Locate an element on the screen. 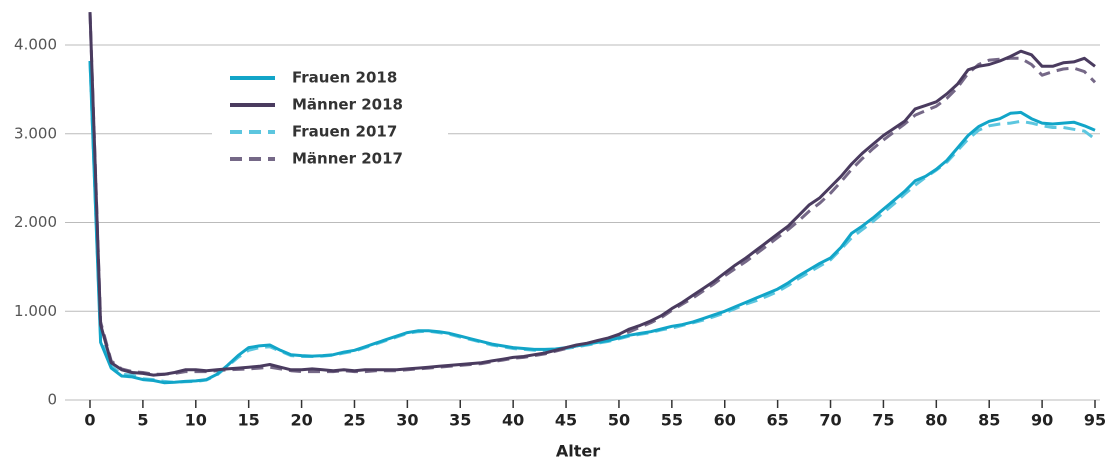 The width and height of the screenshot is (1118, 464). x-tick-label: 95 is located at coordinates (1095, 420).